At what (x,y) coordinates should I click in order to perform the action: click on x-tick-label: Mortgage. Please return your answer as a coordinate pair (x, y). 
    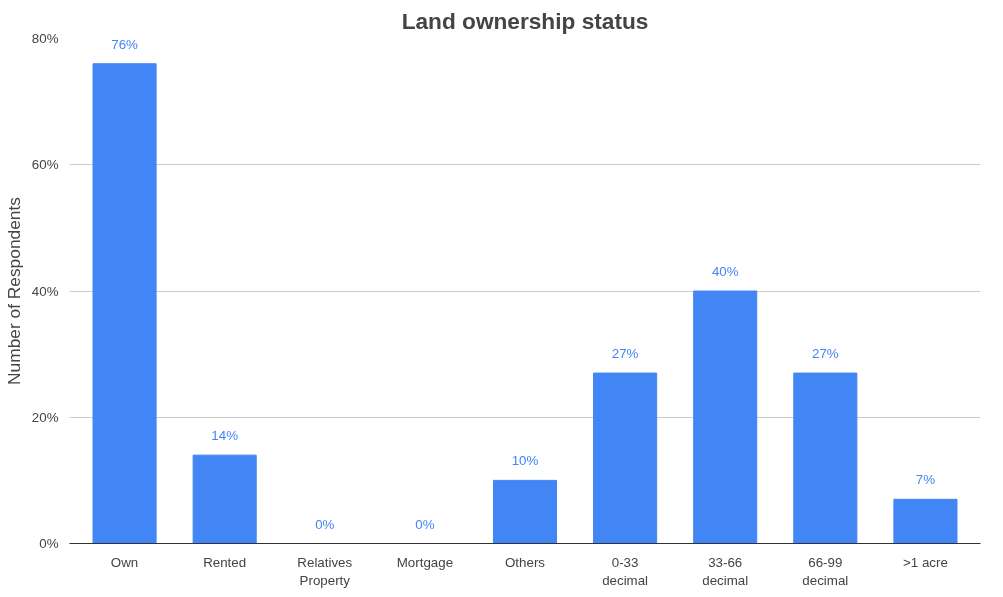
    Looking at the image, I should click on (425, 562).